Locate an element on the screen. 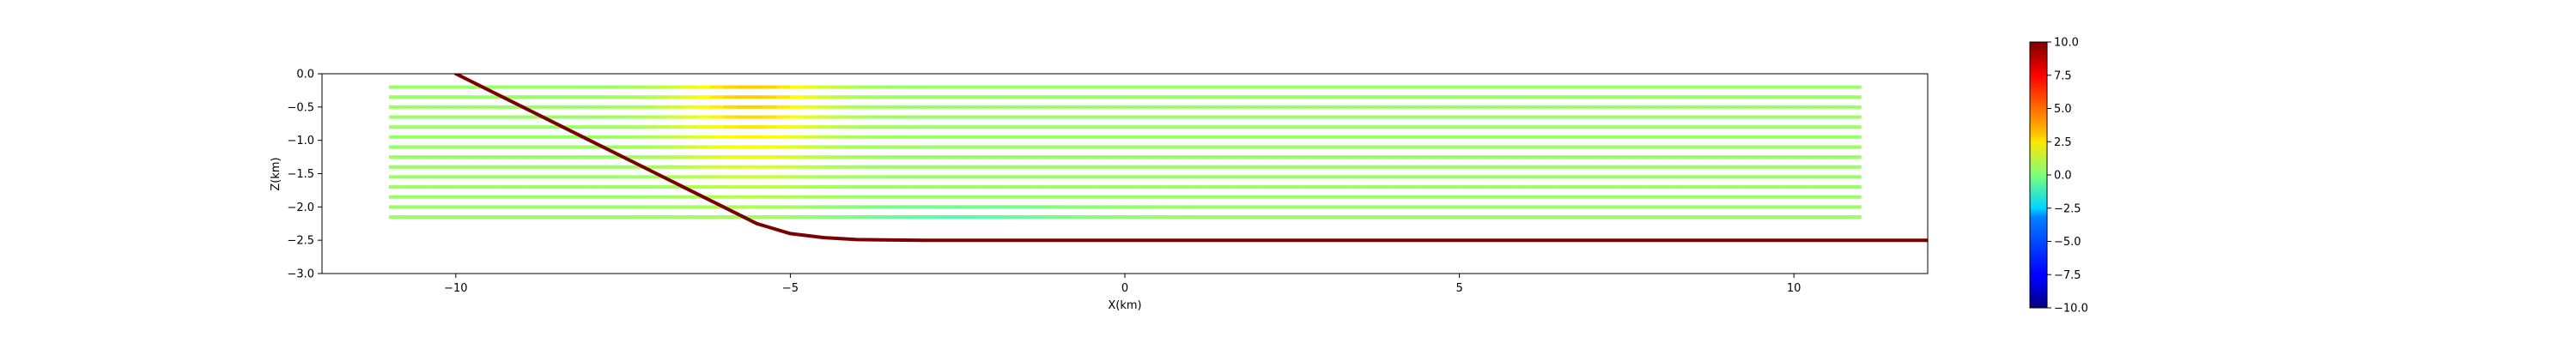 This screenshot has height=343, width=2576. colorbar-tick-label: −5.0 is located at coordinates (2068, 243).